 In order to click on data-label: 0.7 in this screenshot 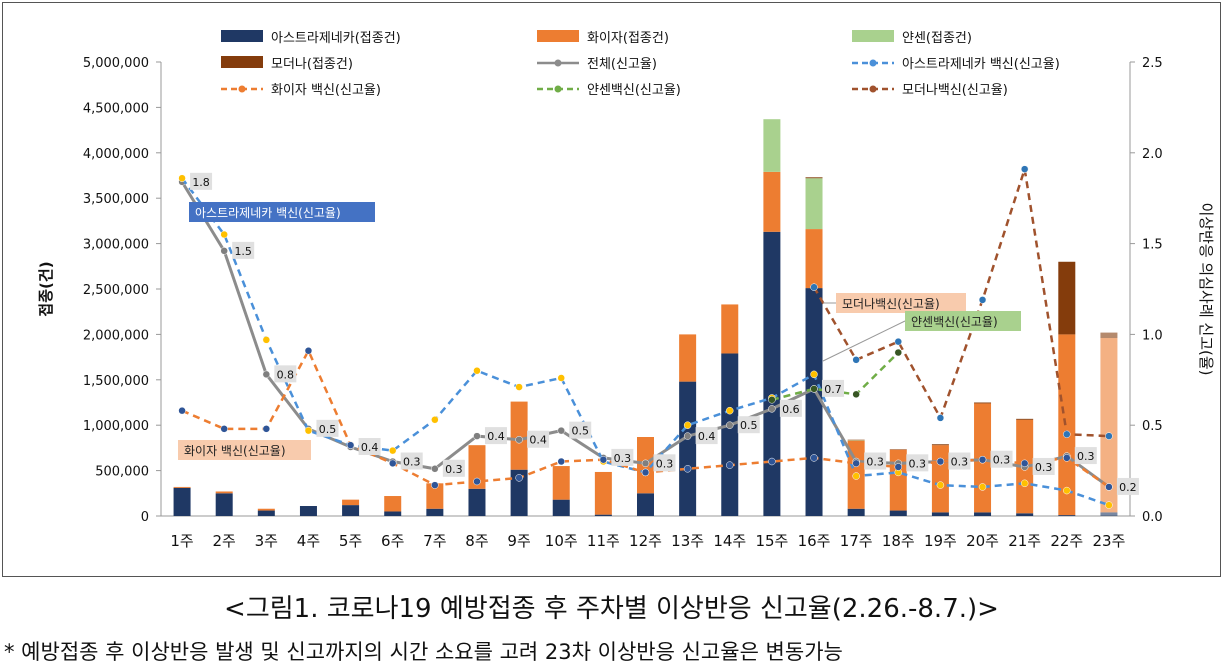, I will do `click(833, 389)`.